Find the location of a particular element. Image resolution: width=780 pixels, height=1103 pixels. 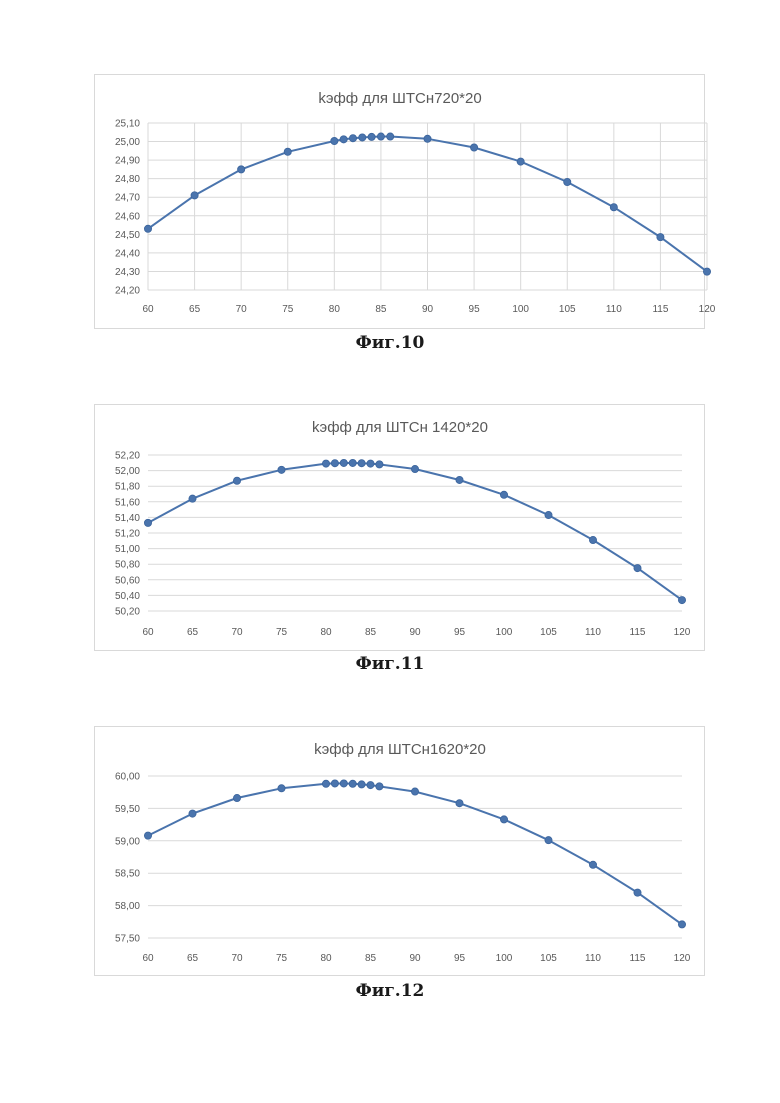

x-tick-label: 95 is located at coordinates (475, 309).